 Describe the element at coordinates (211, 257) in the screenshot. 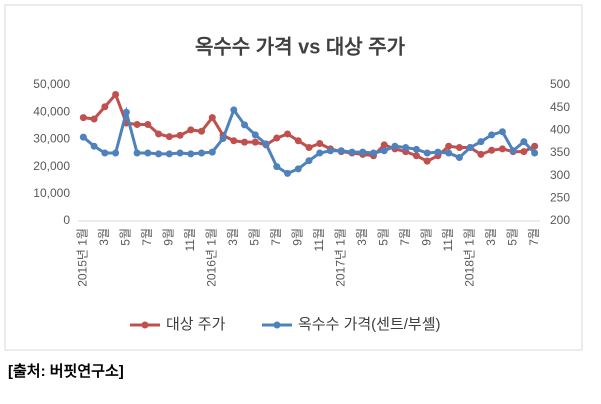

I see `x-tick-label: 2016년 1월` at that location.